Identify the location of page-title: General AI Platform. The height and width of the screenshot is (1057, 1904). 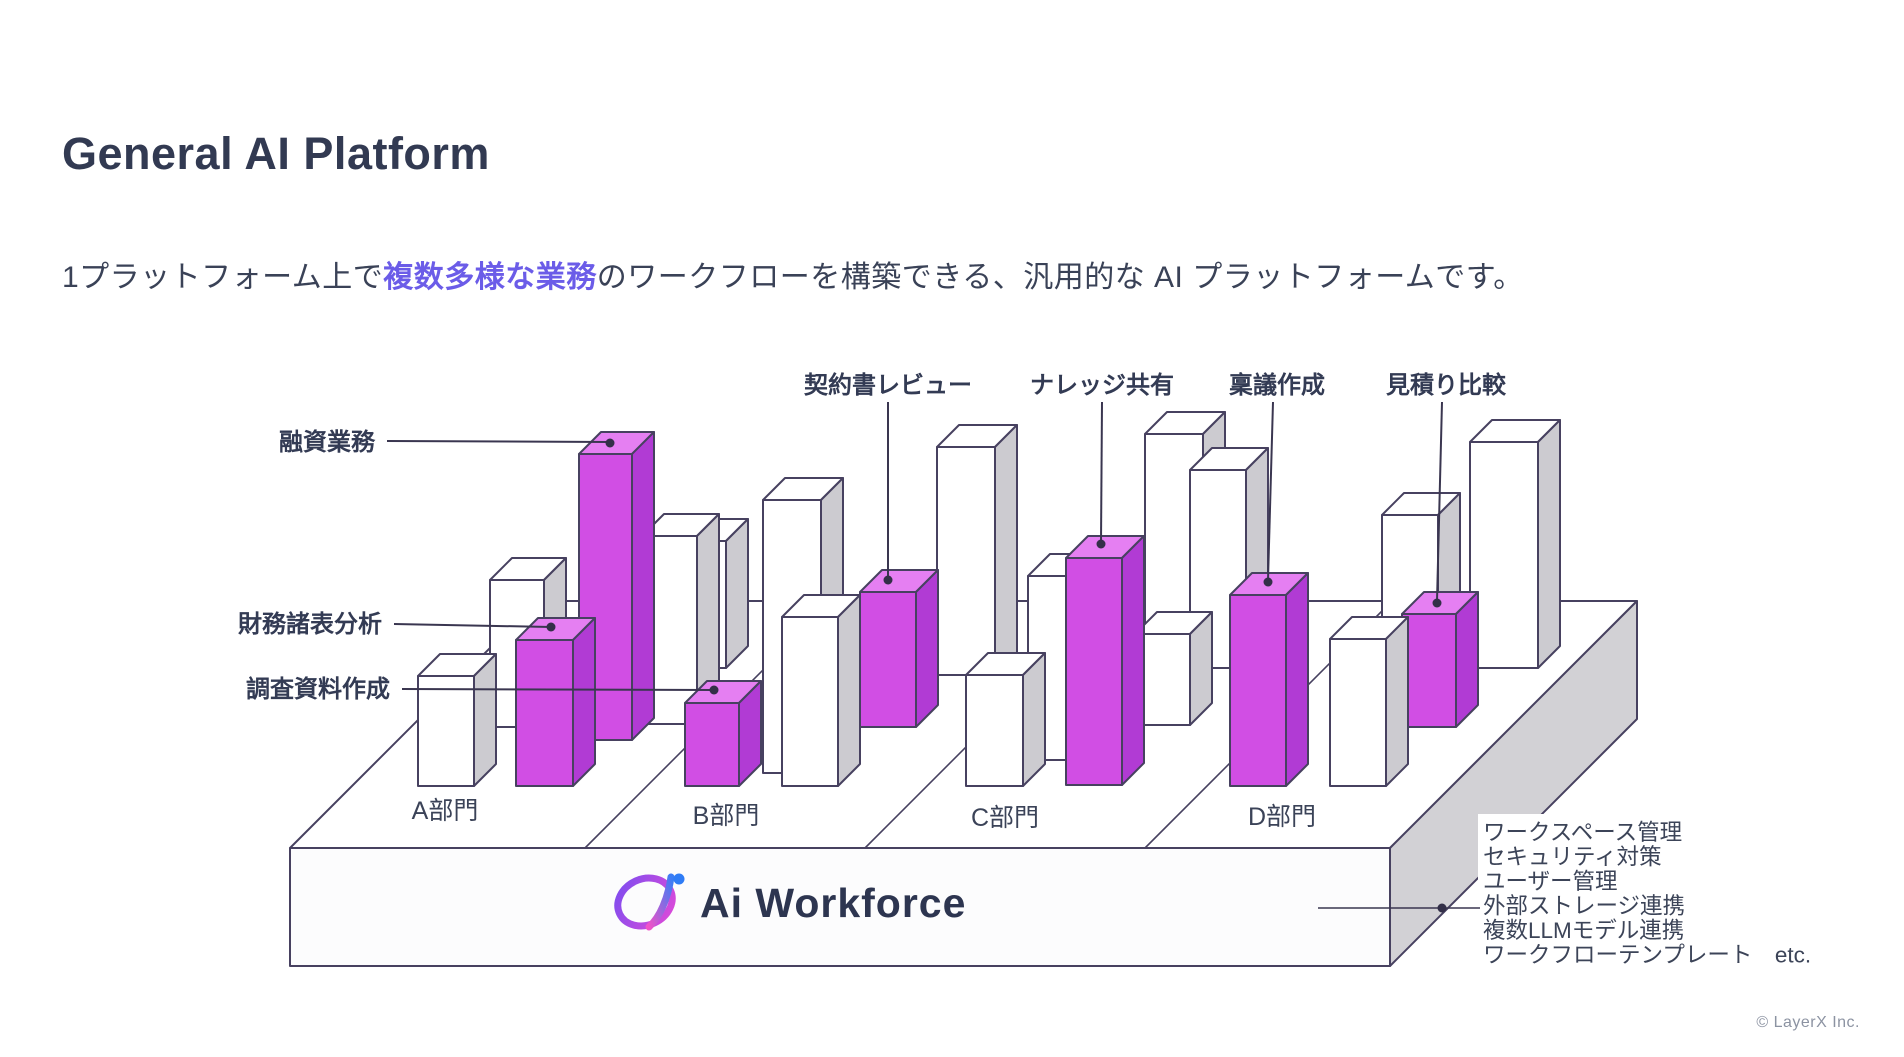
(276, 153).